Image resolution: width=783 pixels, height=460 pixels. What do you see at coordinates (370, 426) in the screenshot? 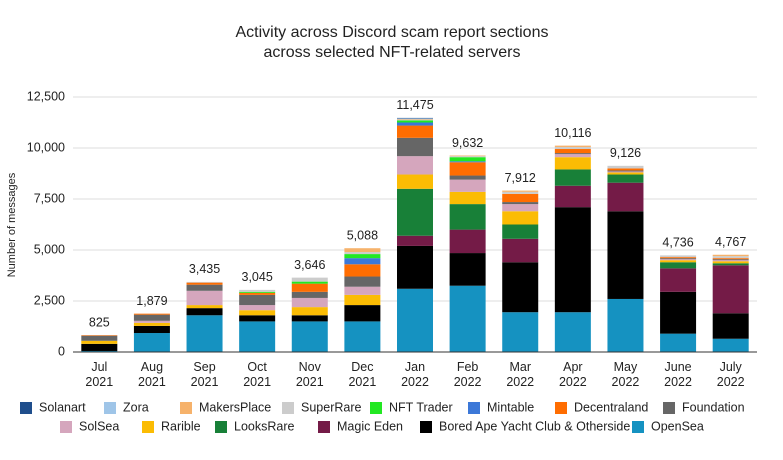
I see `legend-label: Magic Eden` at bounding box center [370, 426].